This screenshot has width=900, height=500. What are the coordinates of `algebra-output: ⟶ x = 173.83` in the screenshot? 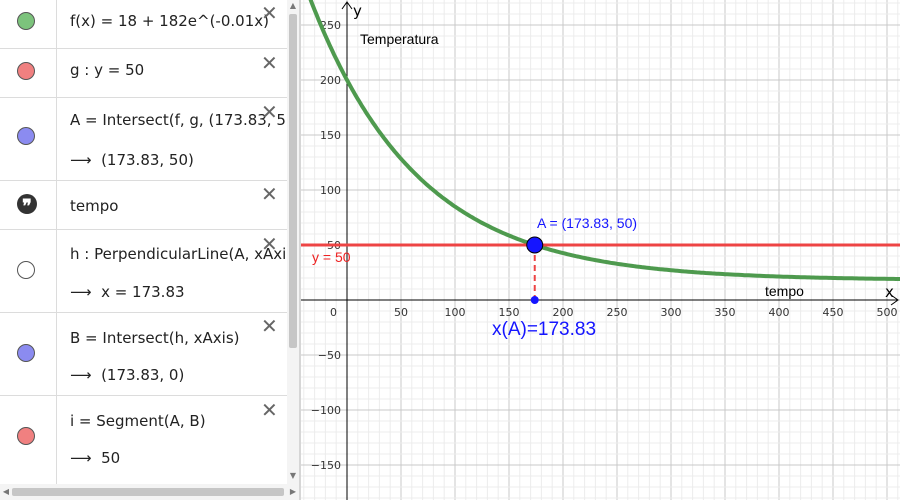 It's located at (127, 292).